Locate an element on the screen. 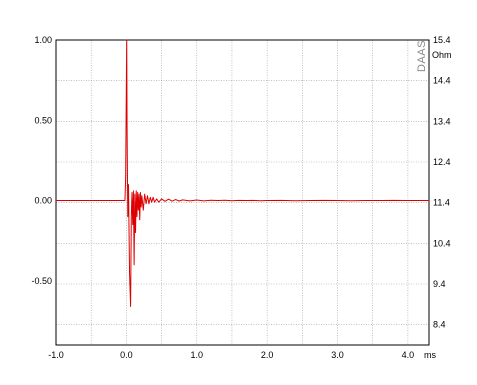  x-tick-label: 1.0 is located at coordinates (196, 355).